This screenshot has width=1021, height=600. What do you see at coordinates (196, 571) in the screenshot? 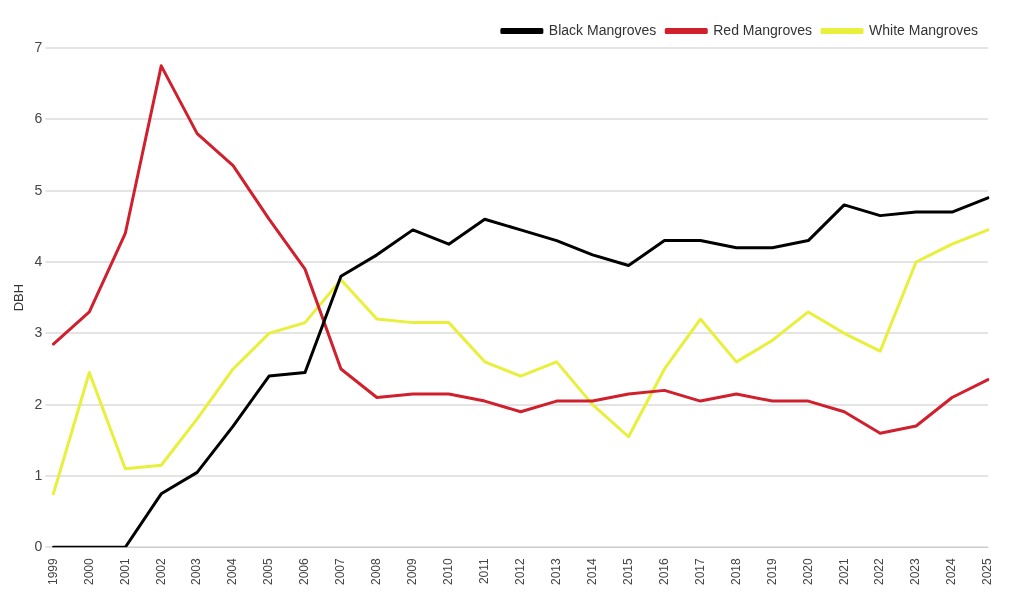
I see `x-tick-label: 2003` at bounding box center [196, 571].